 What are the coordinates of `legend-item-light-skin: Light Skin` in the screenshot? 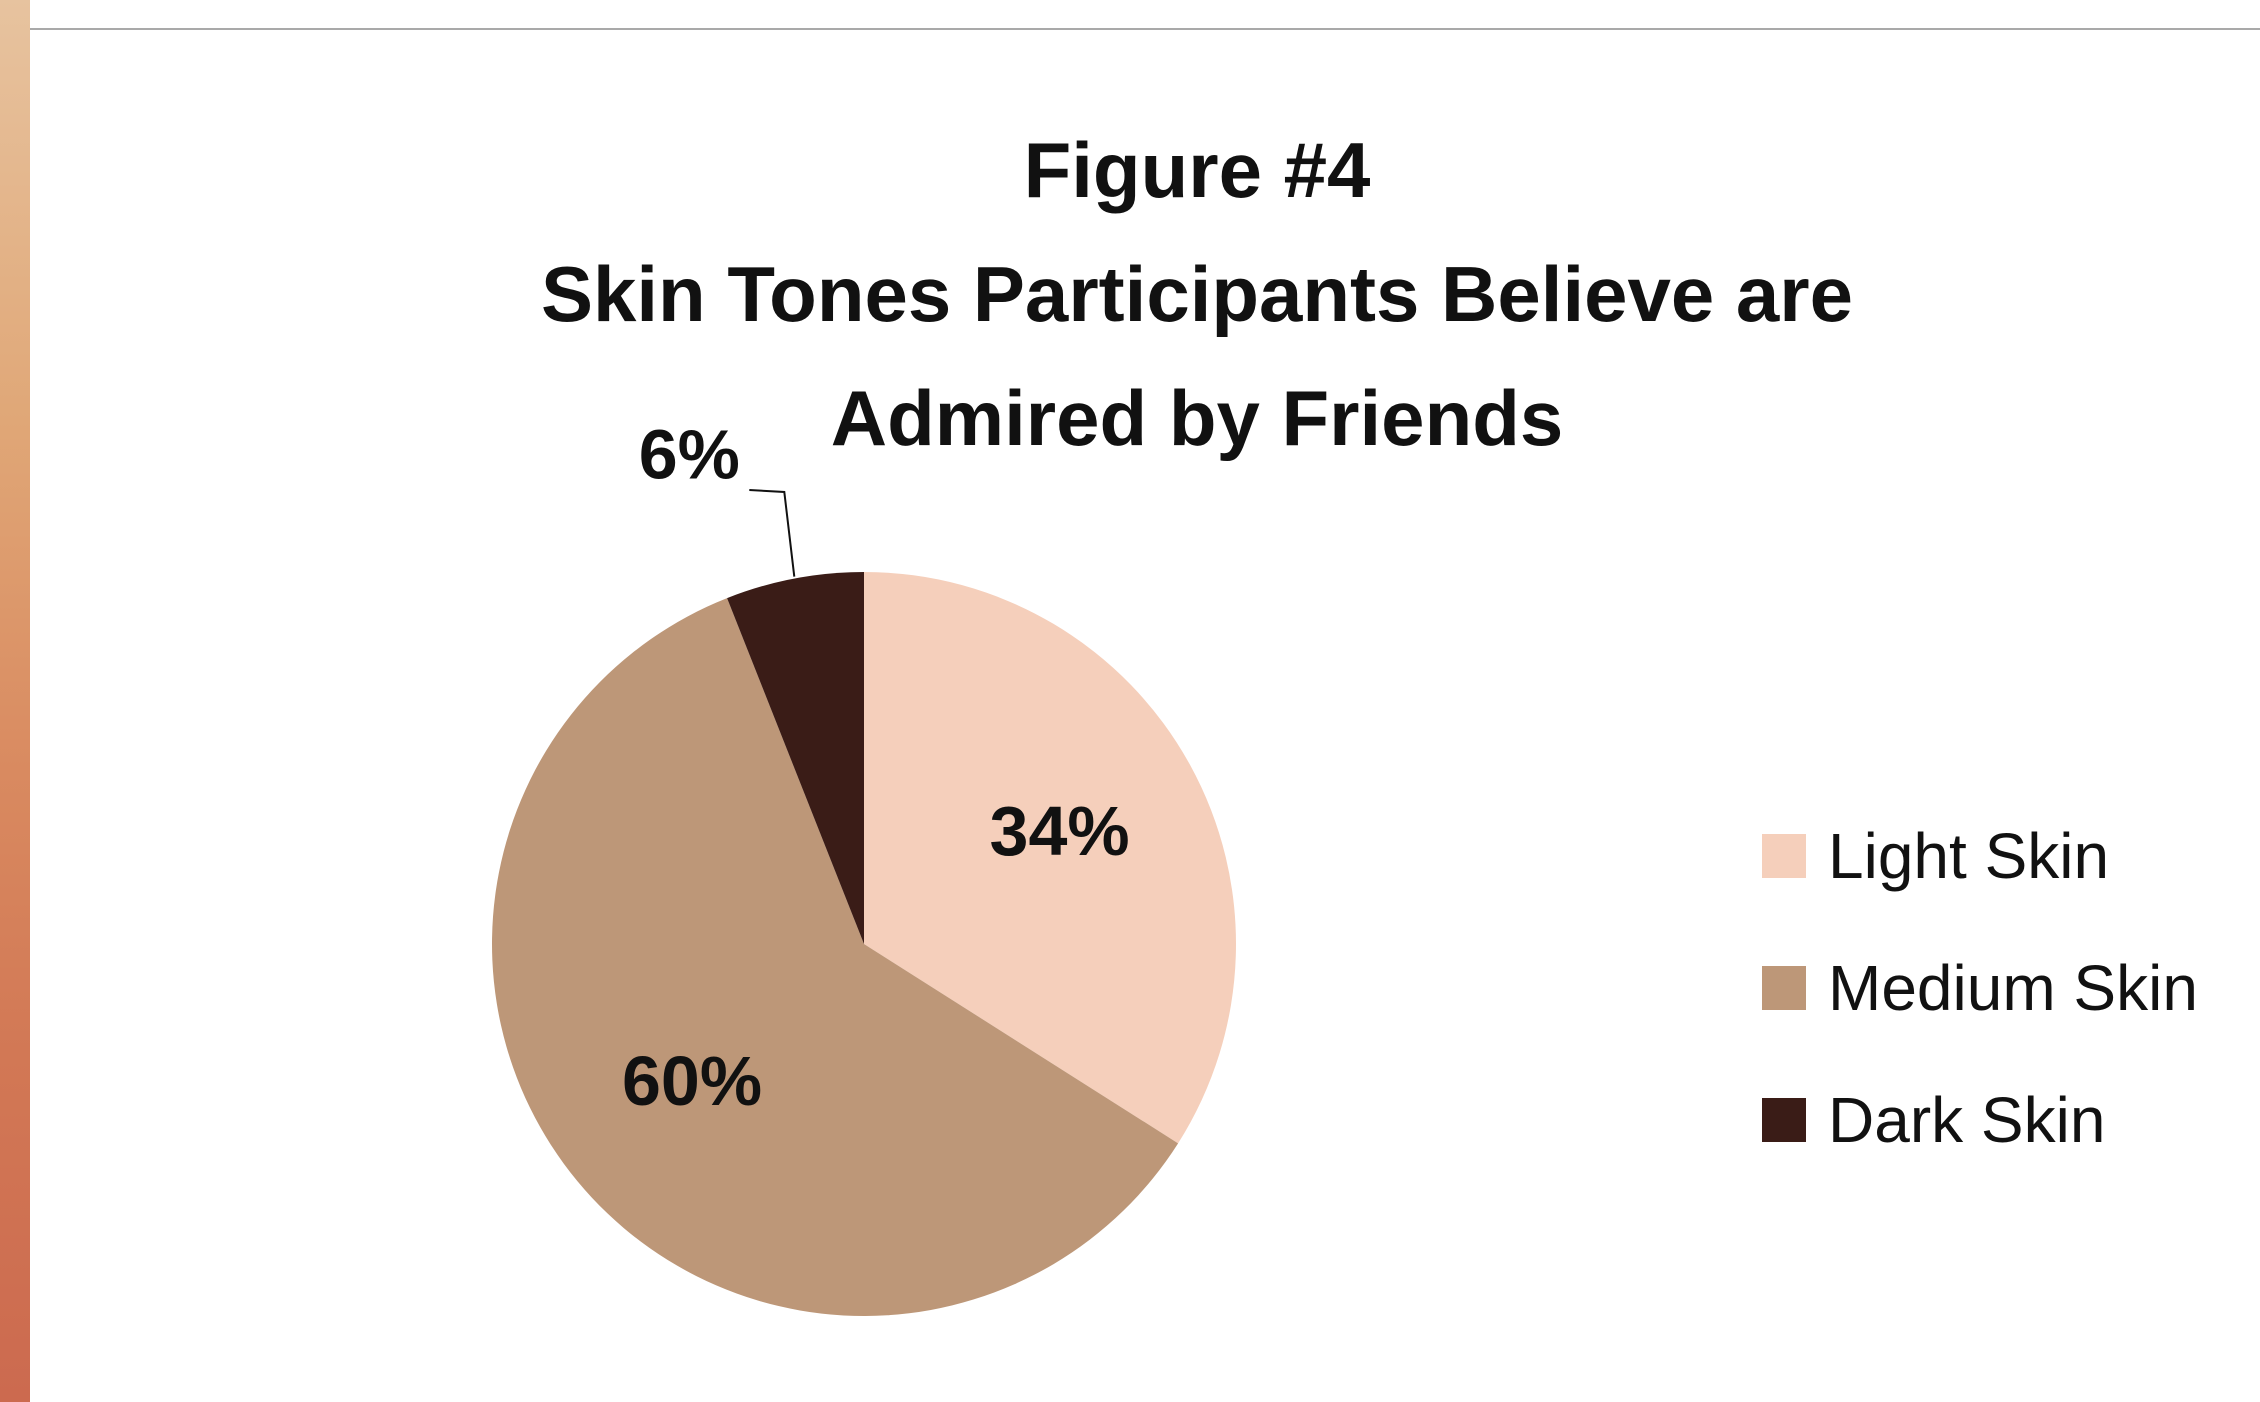 It's located at (1980, 856).